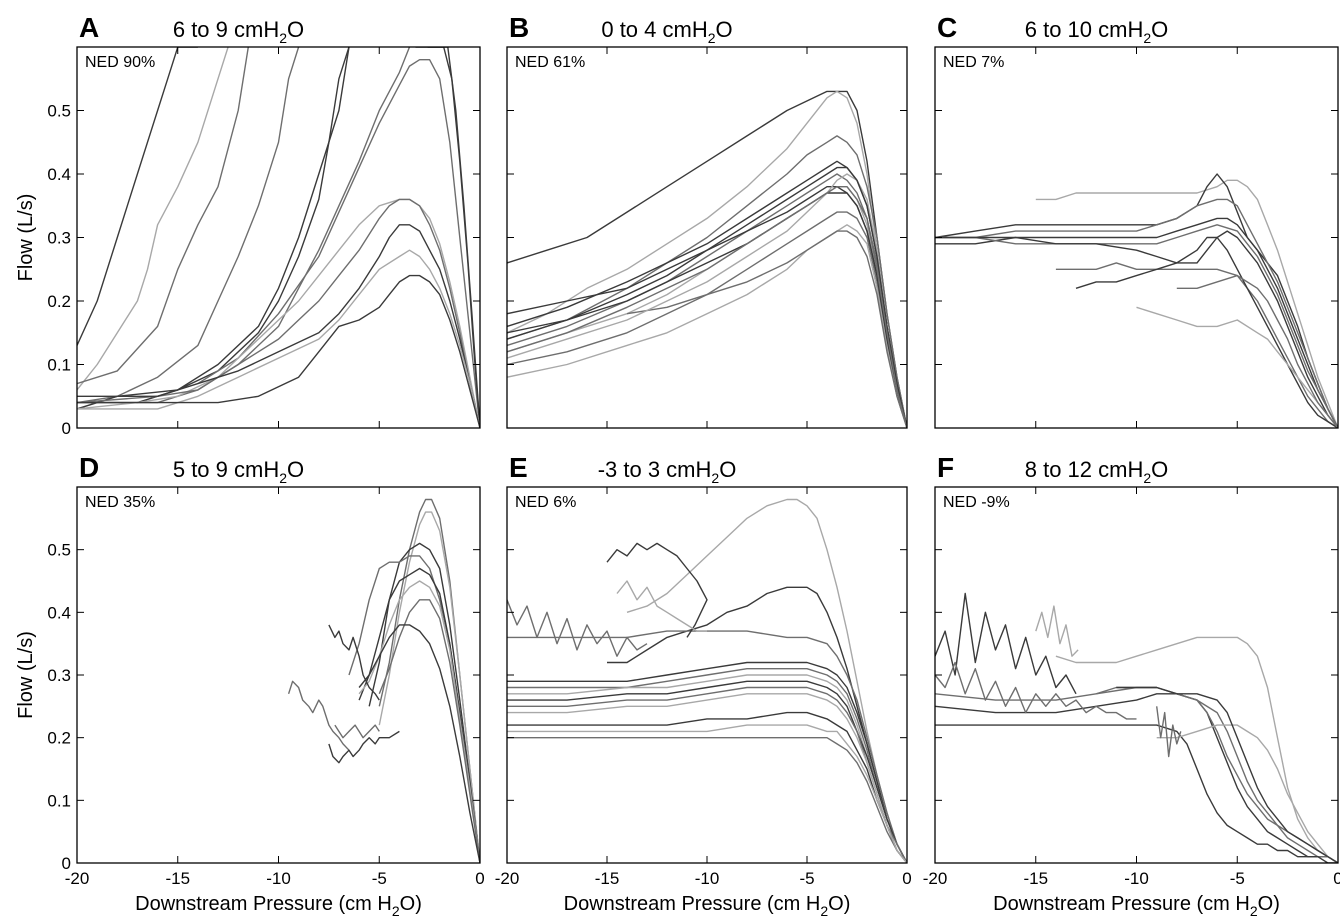 Image resolution: width=1340 pixels, height=920 pixels. Describe the element at coordinates (945, 467) in the screenshot. I see `panel-letter: F` at that location.